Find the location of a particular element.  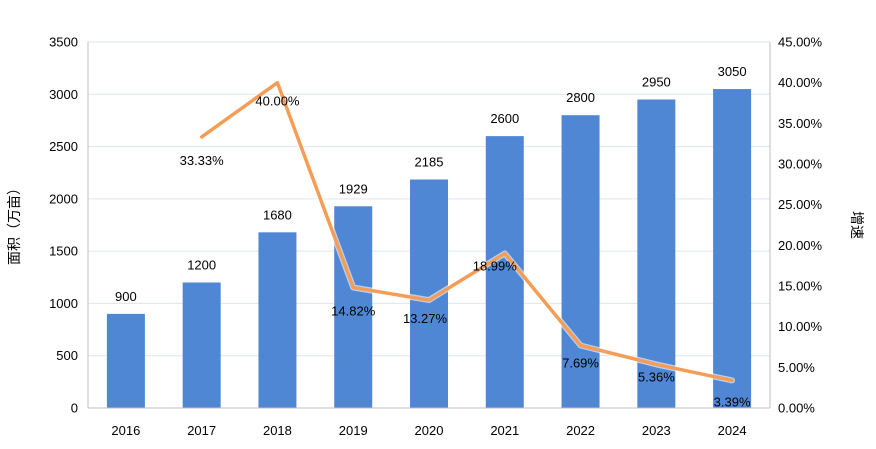

y-tick-label: 3500 is located at coordinates (63, 42).